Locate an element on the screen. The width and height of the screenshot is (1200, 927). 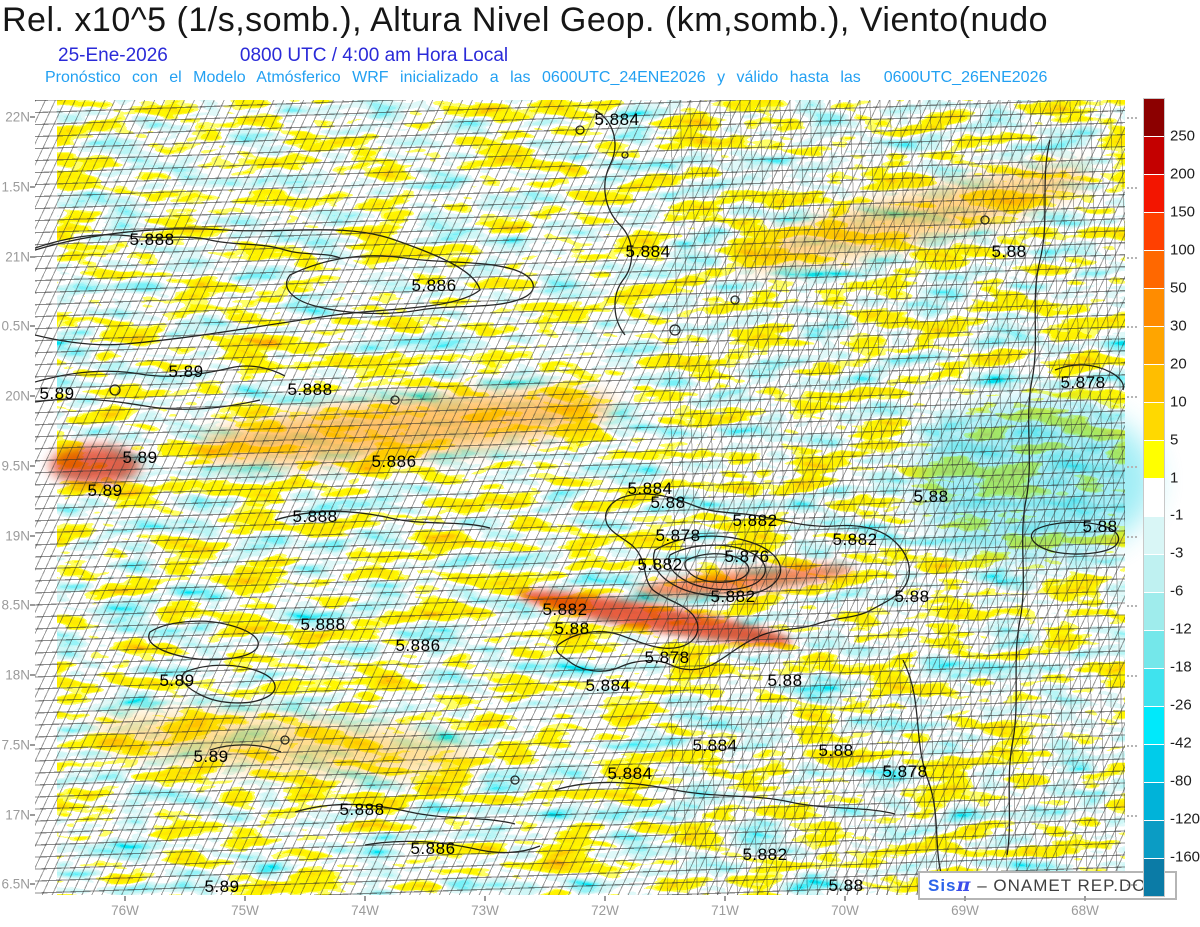
colorbar-tick-value: -12 is located at coordinates (1181, 629).